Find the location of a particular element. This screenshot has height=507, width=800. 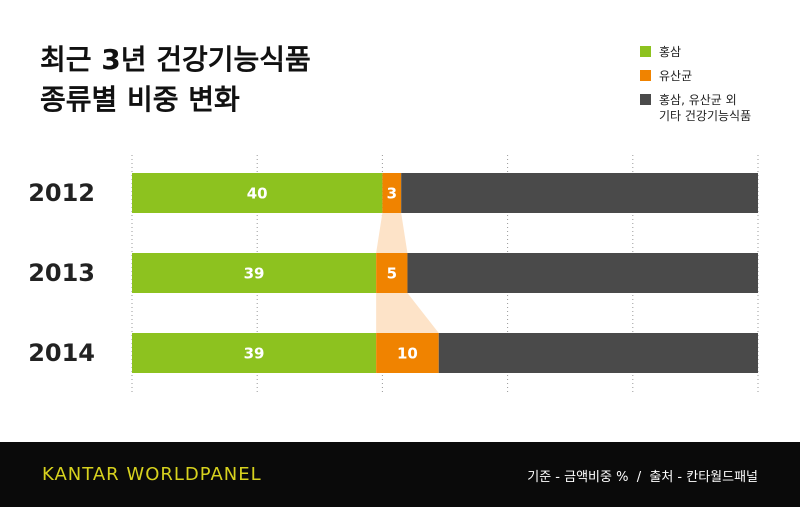

source-note: 기준 - 금액비중 % / 출처 - 칸타월드패널 is located at coordinates (642, 477).